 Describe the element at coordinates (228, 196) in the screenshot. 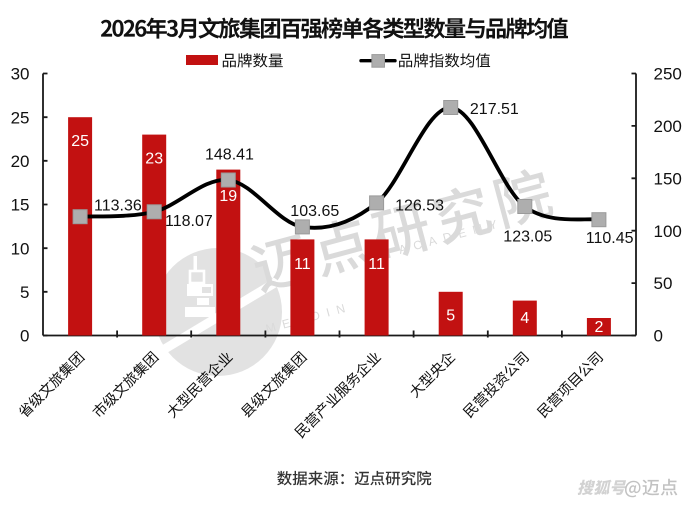

I see `svg-text: 19` at that location.